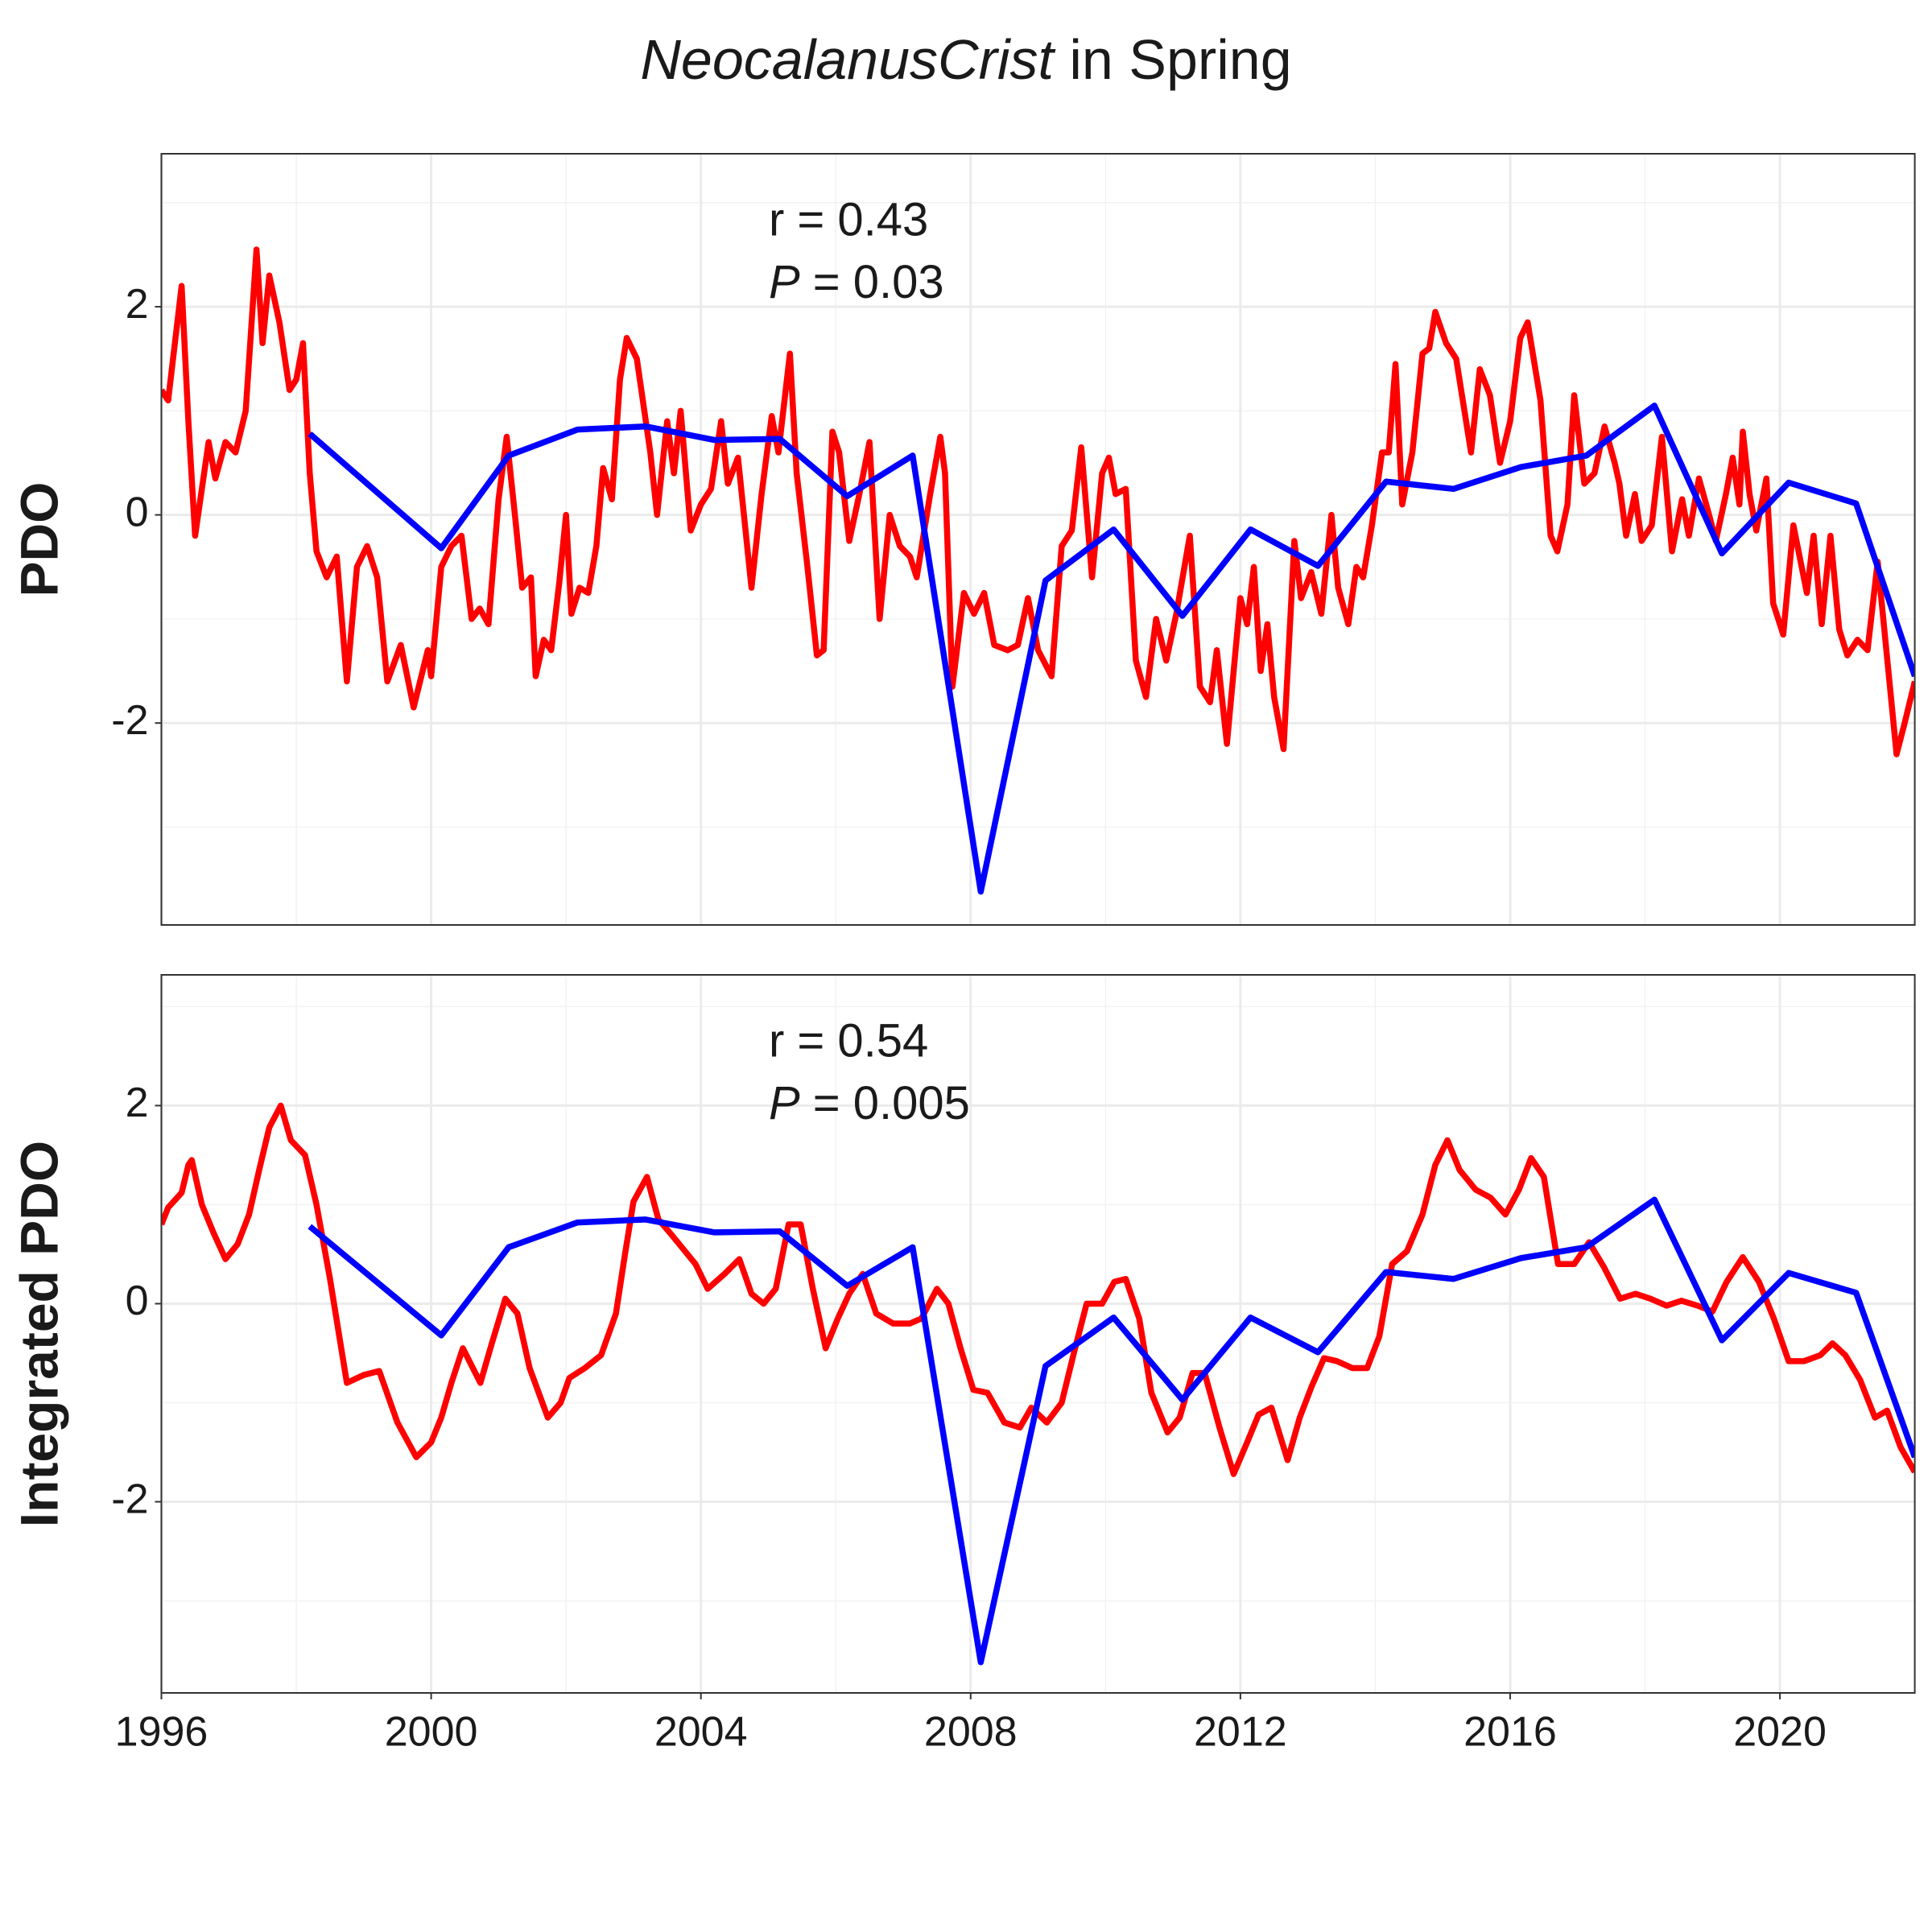  Describe the element at coordinates (1510, 1732) in the screenshot. I see `x-tick-label: 2016` at that location.